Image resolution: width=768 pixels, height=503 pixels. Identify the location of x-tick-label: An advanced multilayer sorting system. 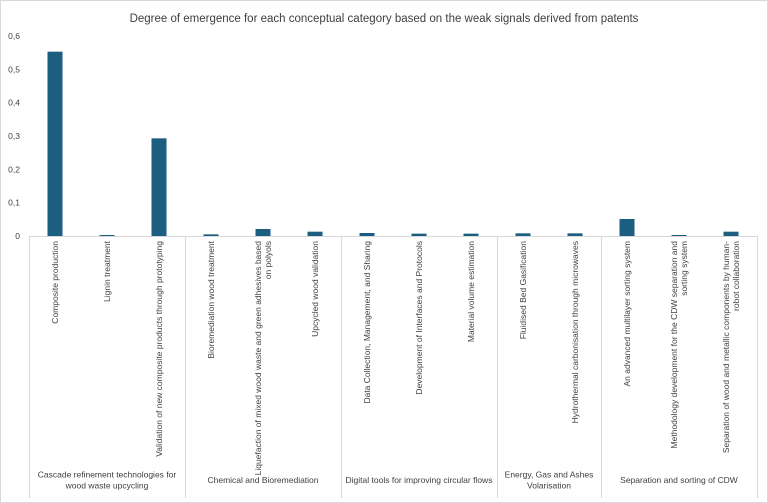
(627, 314).